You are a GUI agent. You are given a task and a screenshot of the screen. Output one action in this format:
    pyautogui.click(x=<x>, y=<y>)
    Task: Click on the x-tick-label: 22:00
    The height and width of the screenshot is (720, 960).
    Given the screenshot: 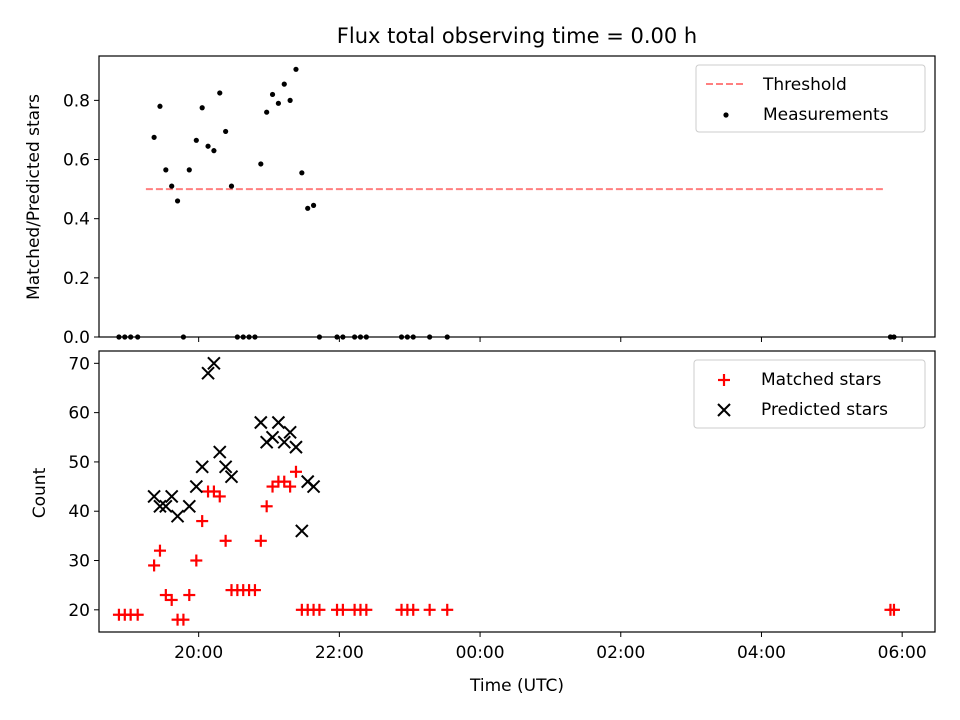 What is the action you would take?
    pyautogui.click(x=339, y=653)
    